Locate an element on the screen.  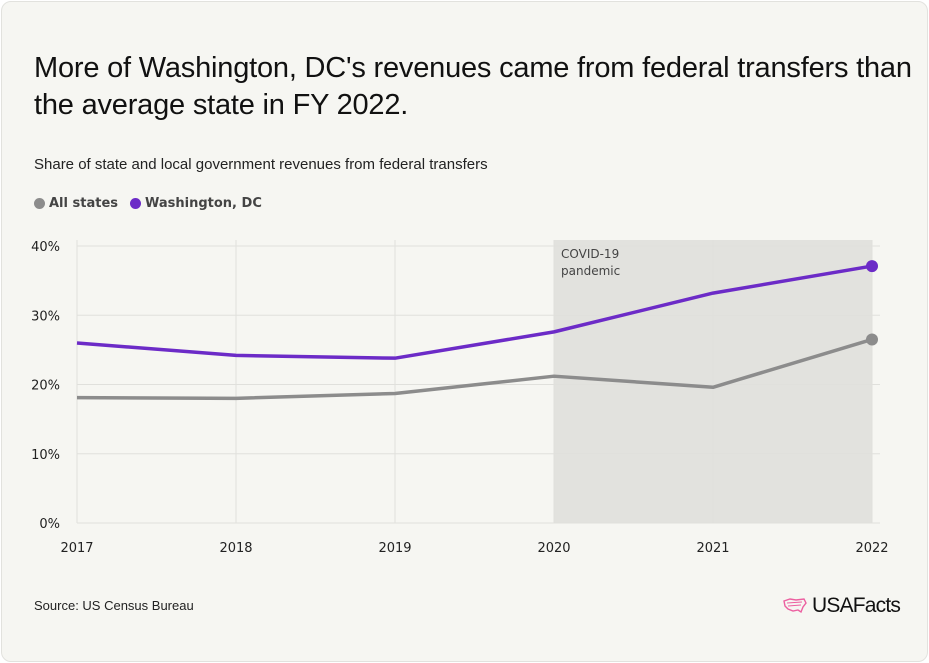
x-tick-label: 2021 is located at coordinates (712, 548).